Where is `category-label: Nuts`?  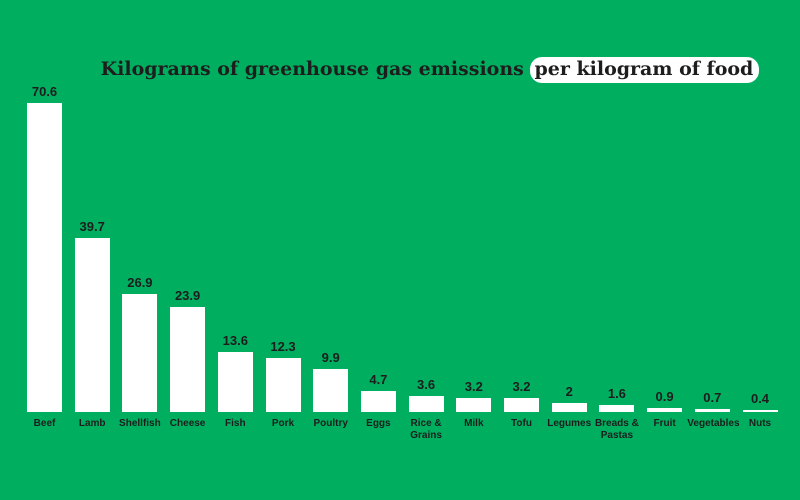
category-label: Nuts is located at coordinates (760, 423).